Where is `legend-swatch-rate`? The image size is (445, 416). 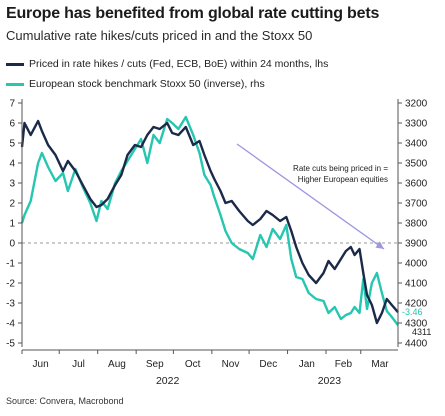
legend-swatch-rate is located at coordinates (15, 64).